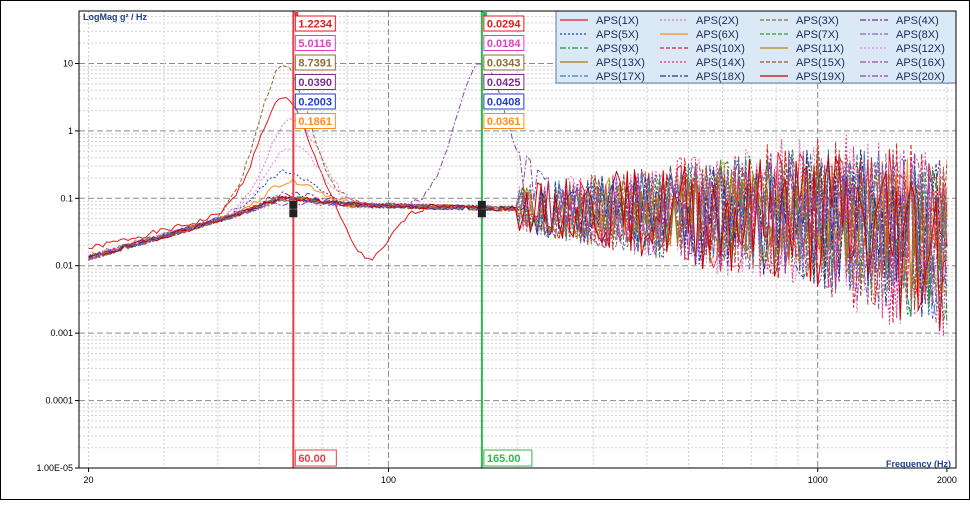 This screenshot has width=970, height=505. I want to click on cursor-readout-value: 8.7391, so click(315, 64).